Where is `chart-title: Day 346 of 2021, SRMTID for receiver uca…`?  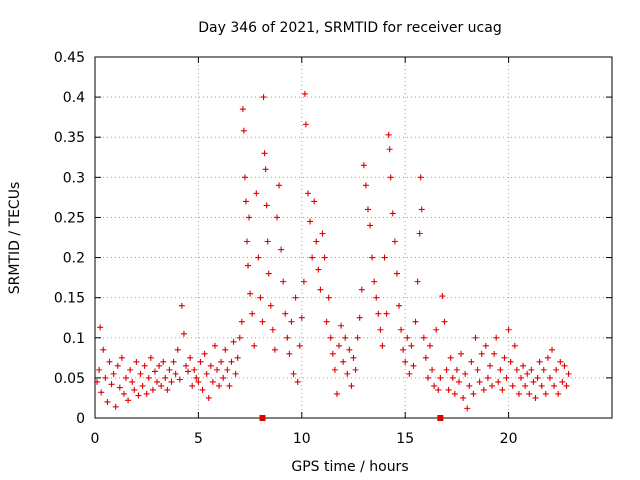
chart-title: Day 346 of 2021, SRMTID for receiver uca… is located at coordinates (349, 28).